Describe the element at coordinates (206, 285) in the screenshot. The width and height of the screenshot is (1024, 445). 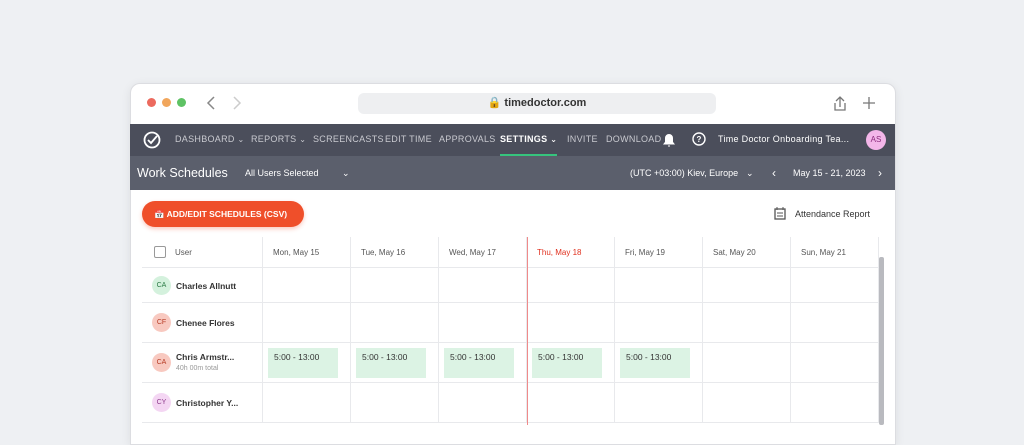
I see `user-name: Charles Allnutt` at that location.